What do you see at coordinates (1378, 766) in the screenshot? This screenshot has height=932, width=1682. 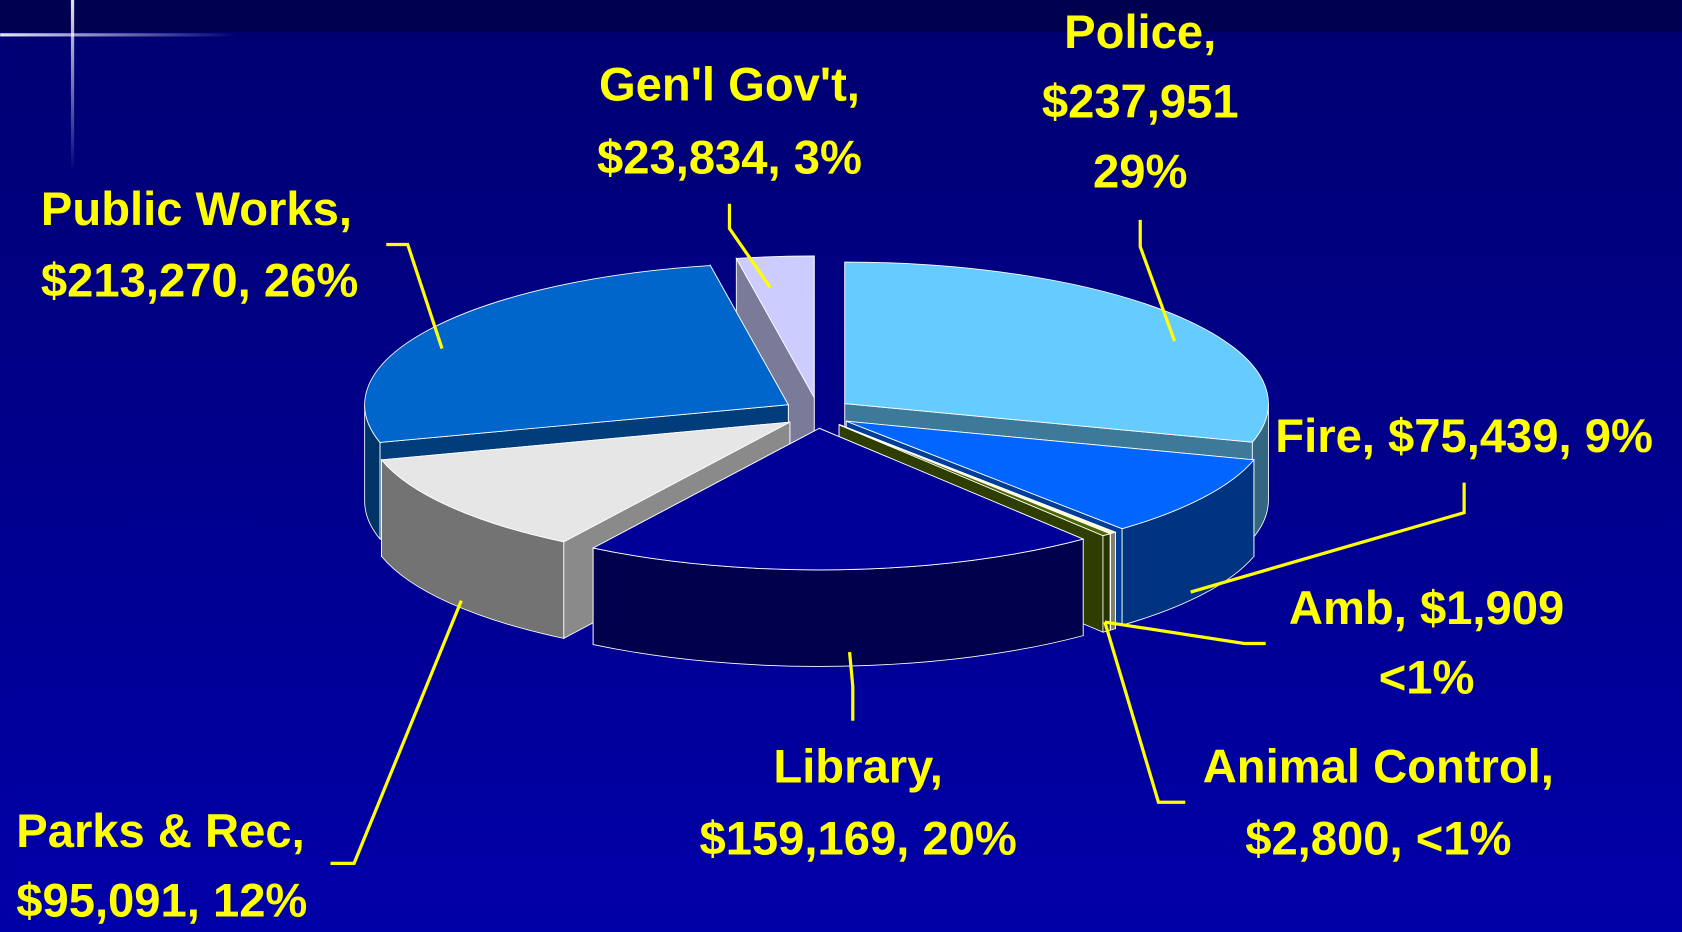 I see `data-label: Animal Control,` at bounding box center [1378, 766].